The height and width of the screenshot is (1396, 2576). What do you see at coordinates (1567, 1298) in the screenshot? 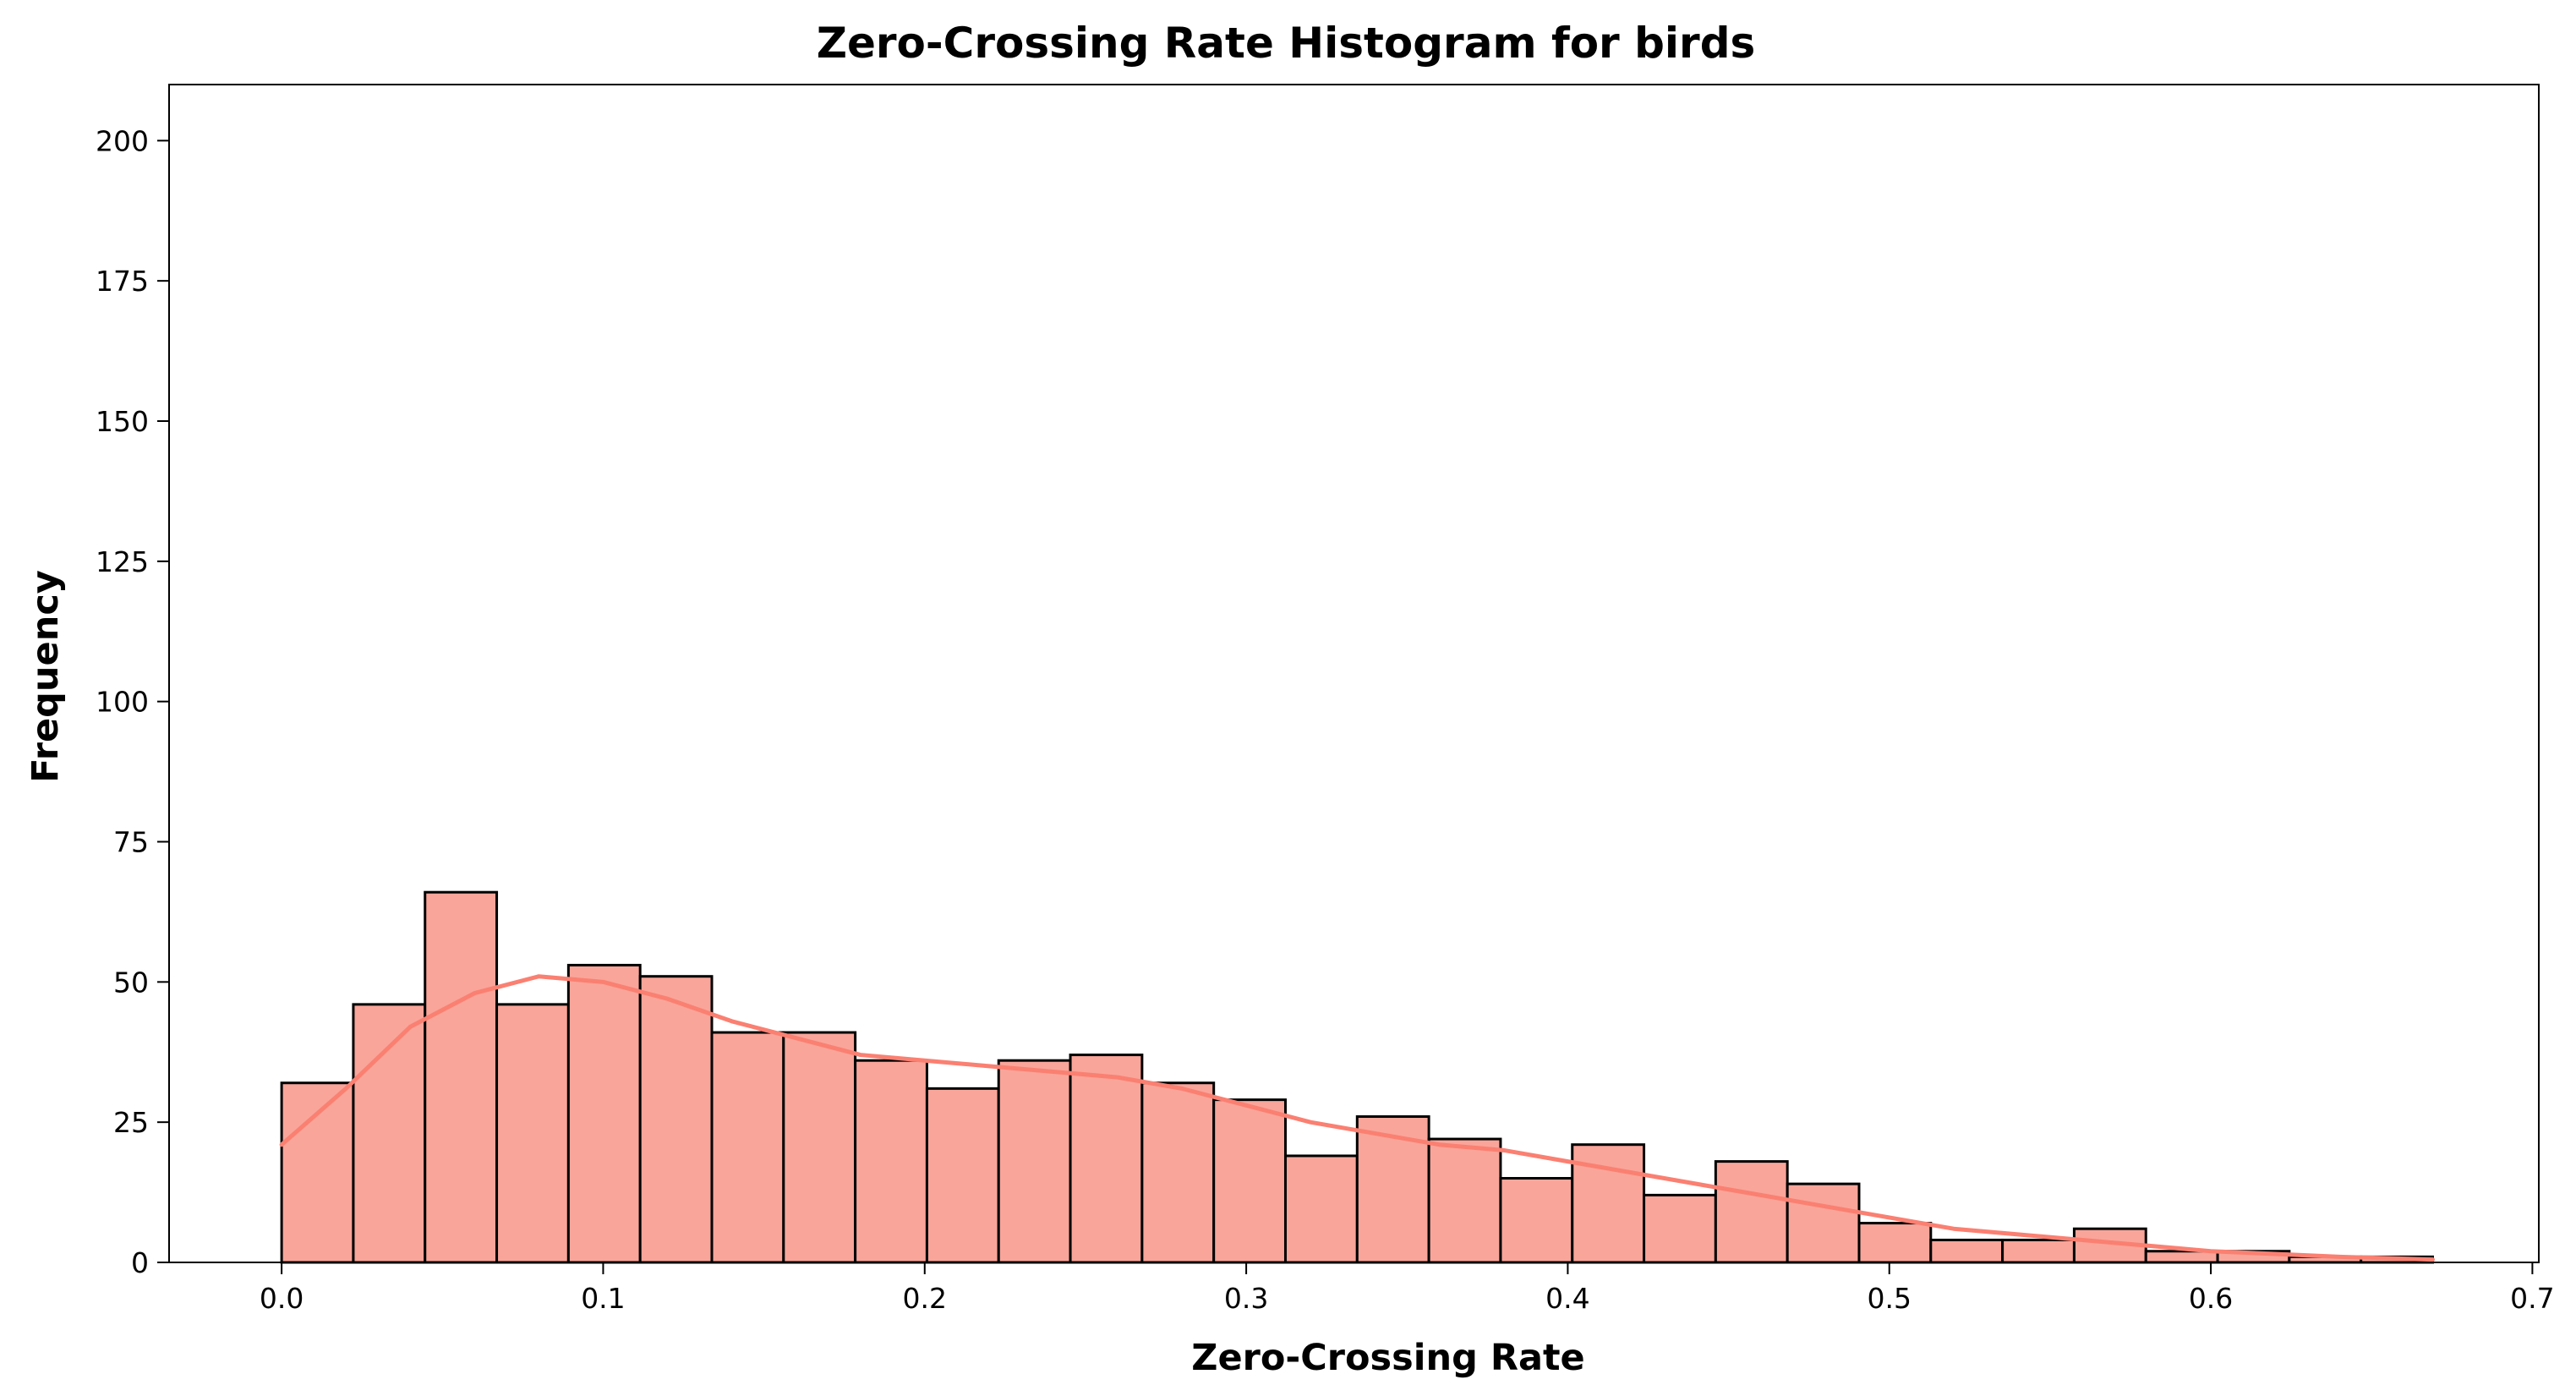
I see `x-tick-label: 0.4` at bounding box center [1567, 1298].